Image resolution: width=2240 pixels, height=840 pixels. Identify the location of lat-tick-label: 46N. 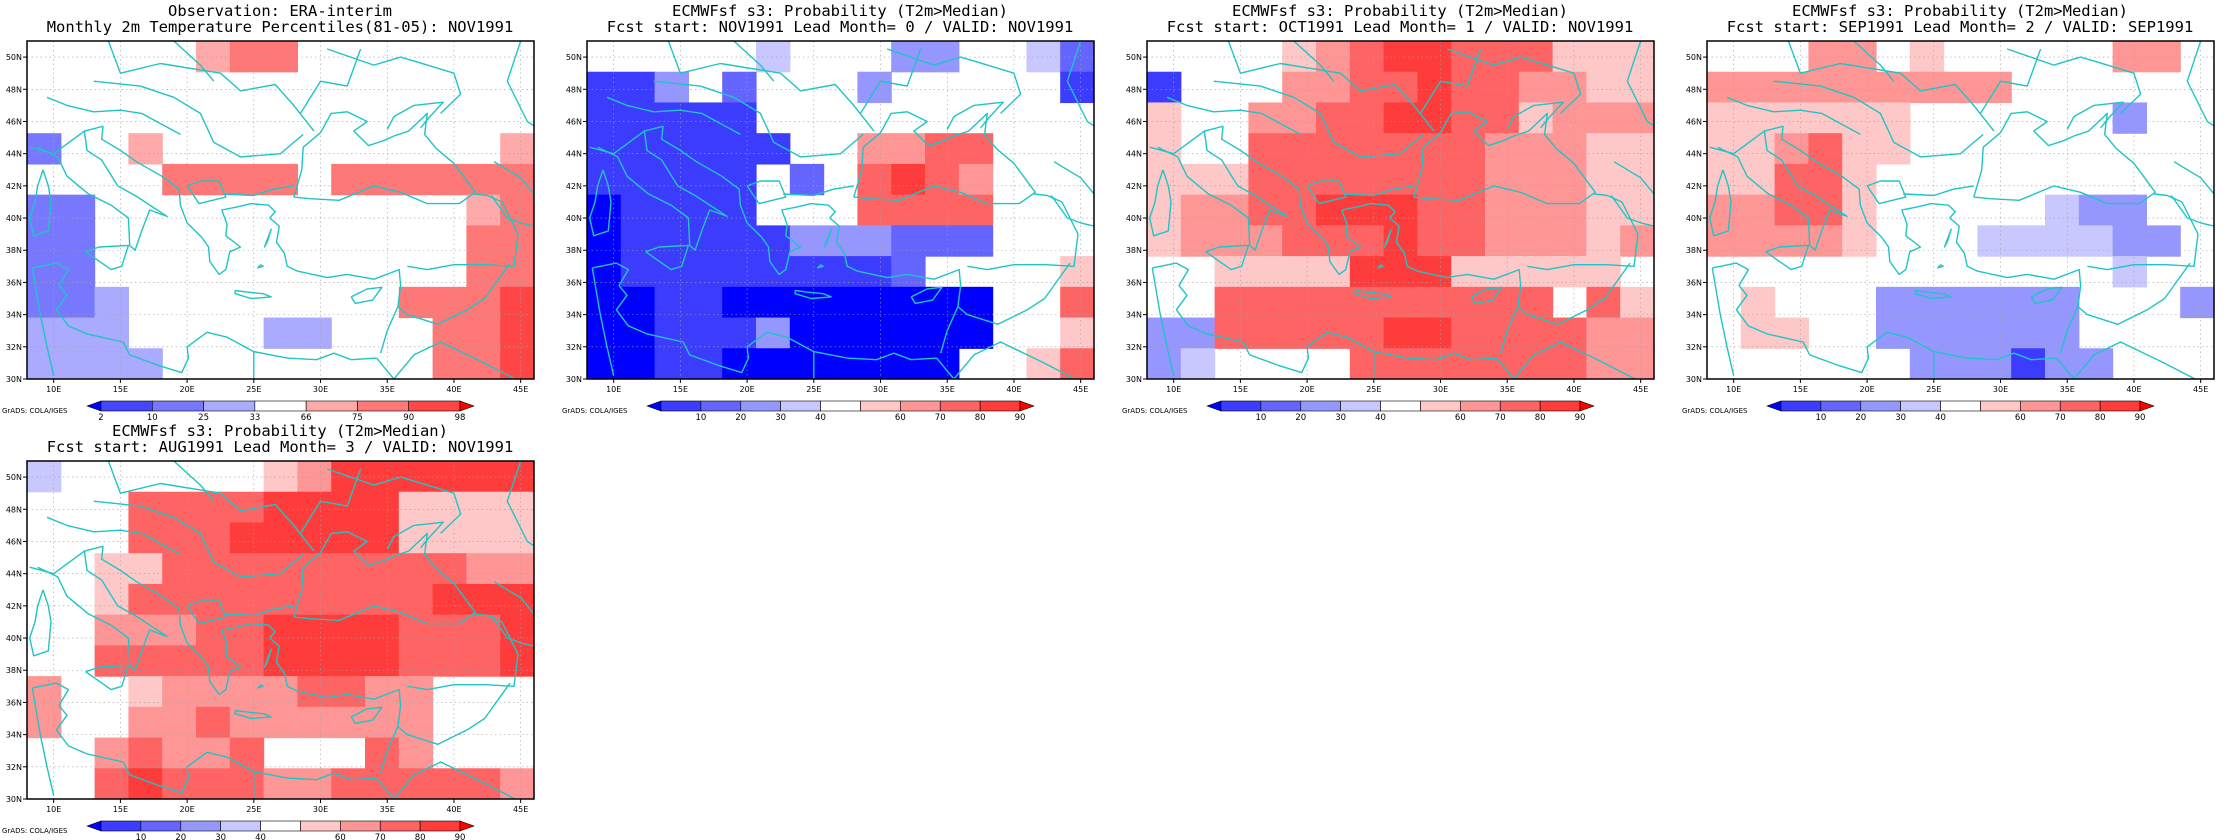
(14, 541).